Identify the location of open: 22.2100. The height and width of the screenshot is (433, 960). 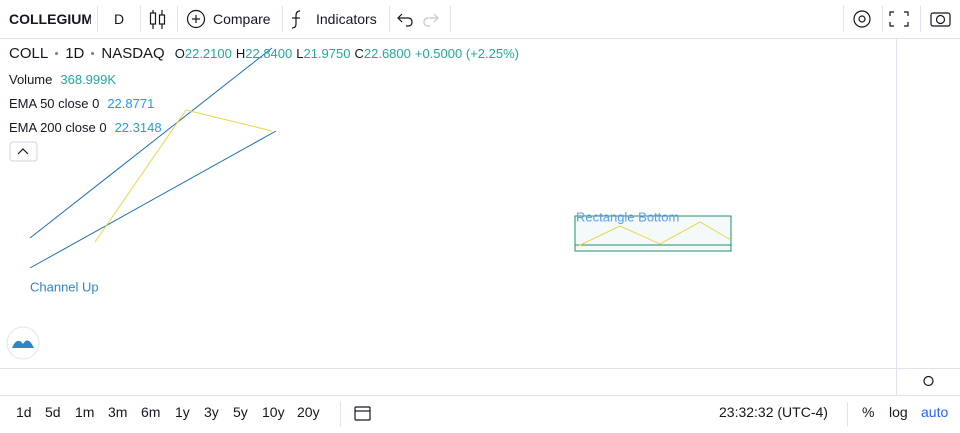
(208, 53).